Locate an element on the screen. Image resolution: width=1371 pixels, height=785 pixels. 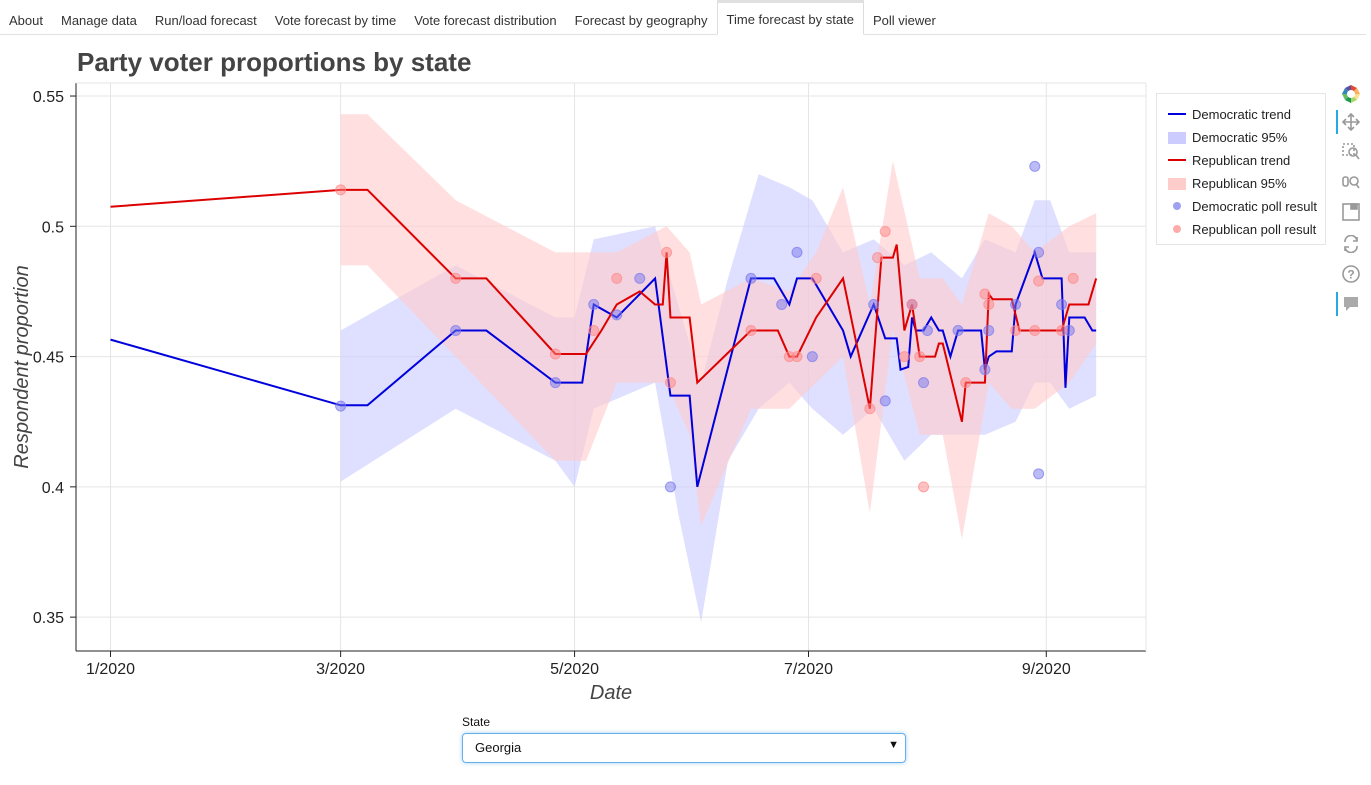
x-tick-label: 9/2020 is located at coordinates (1046, 669).